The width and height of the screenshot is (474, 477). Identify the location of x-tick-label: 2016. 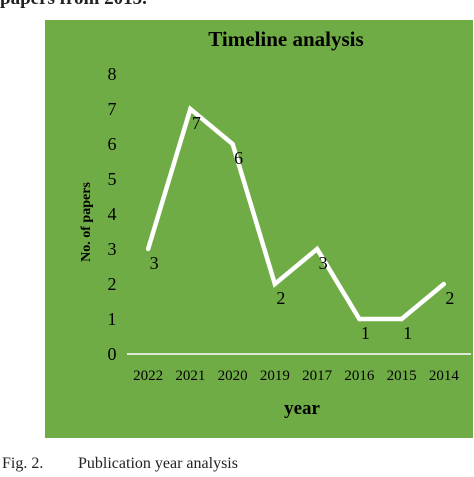
(359, 376).